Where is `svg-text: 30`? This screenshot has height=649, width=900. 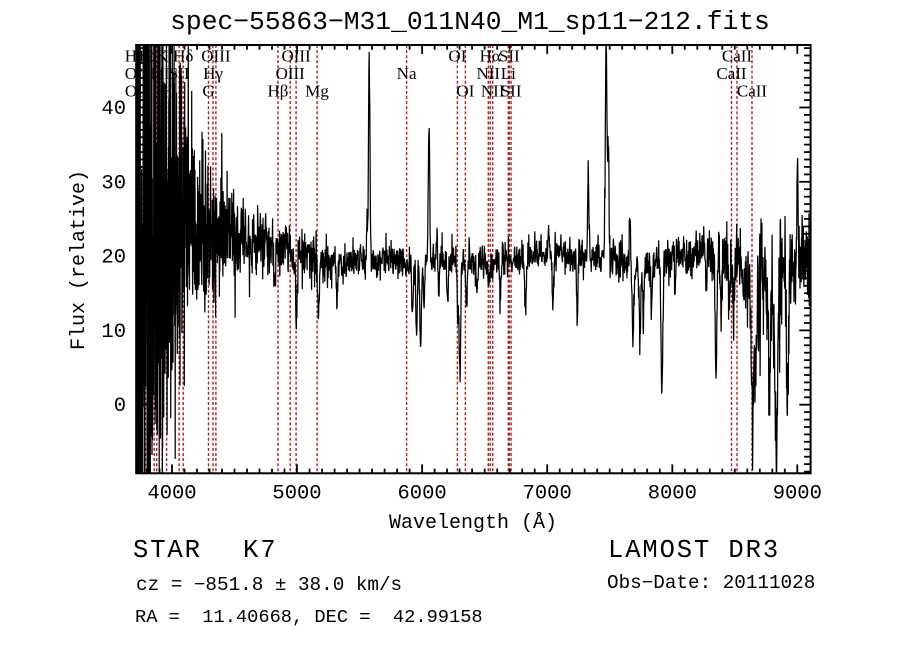 svg-text: 30 is located at coordinates (113, 183).